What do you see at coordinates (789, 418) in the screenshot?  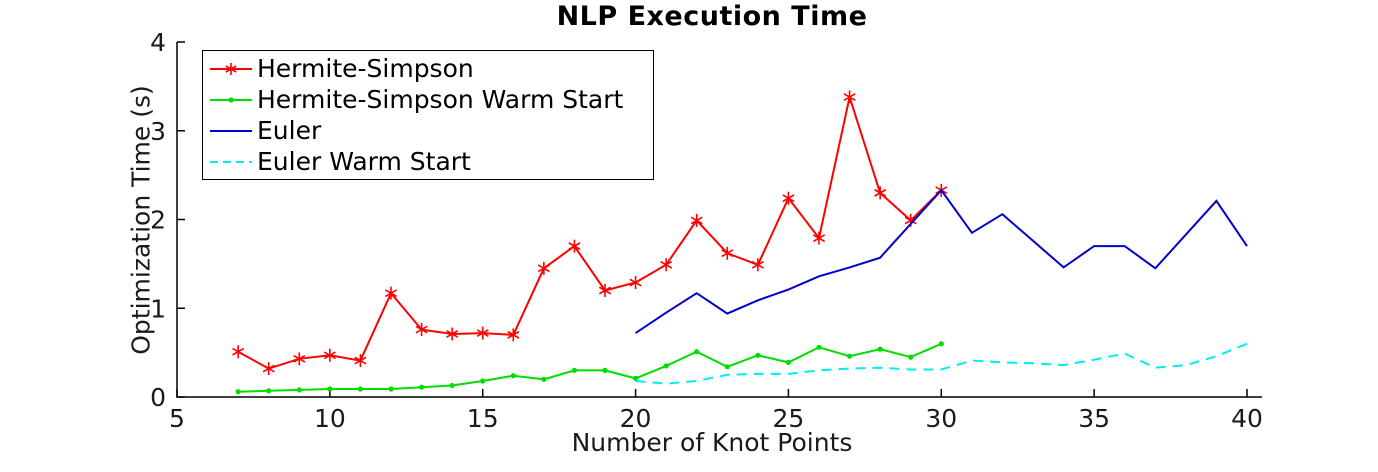 I see `x-tick-label: 25` at bounding box center [789, 418].